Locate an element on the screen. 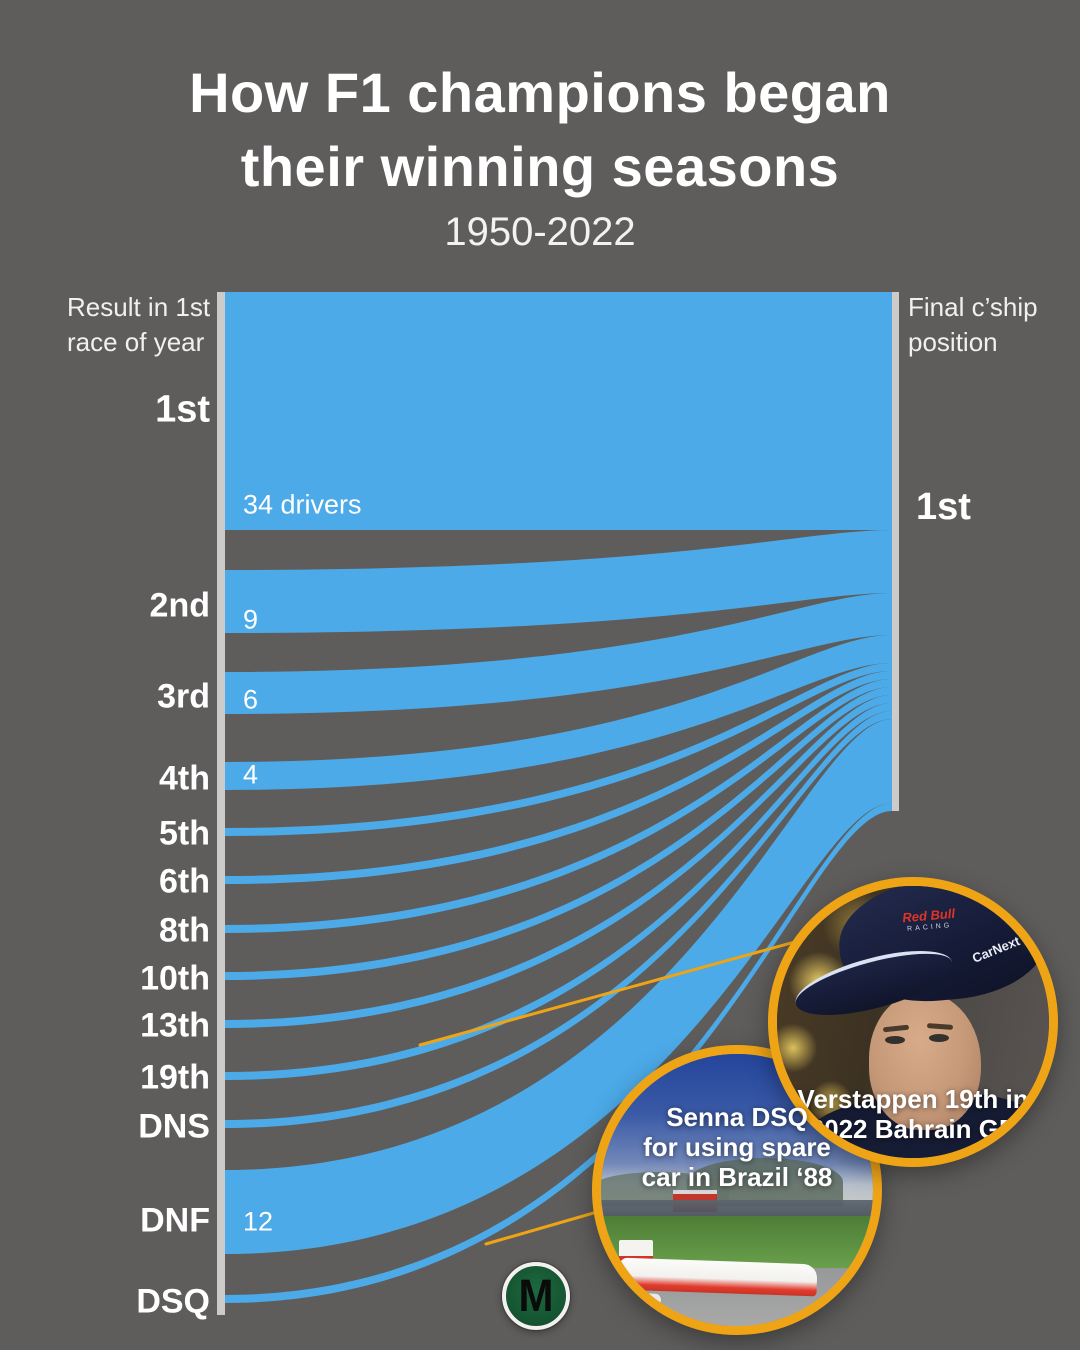 This screenshot has width=1080, height=1350. axis-label-8th: 8th is located at coordinates (184, 930).